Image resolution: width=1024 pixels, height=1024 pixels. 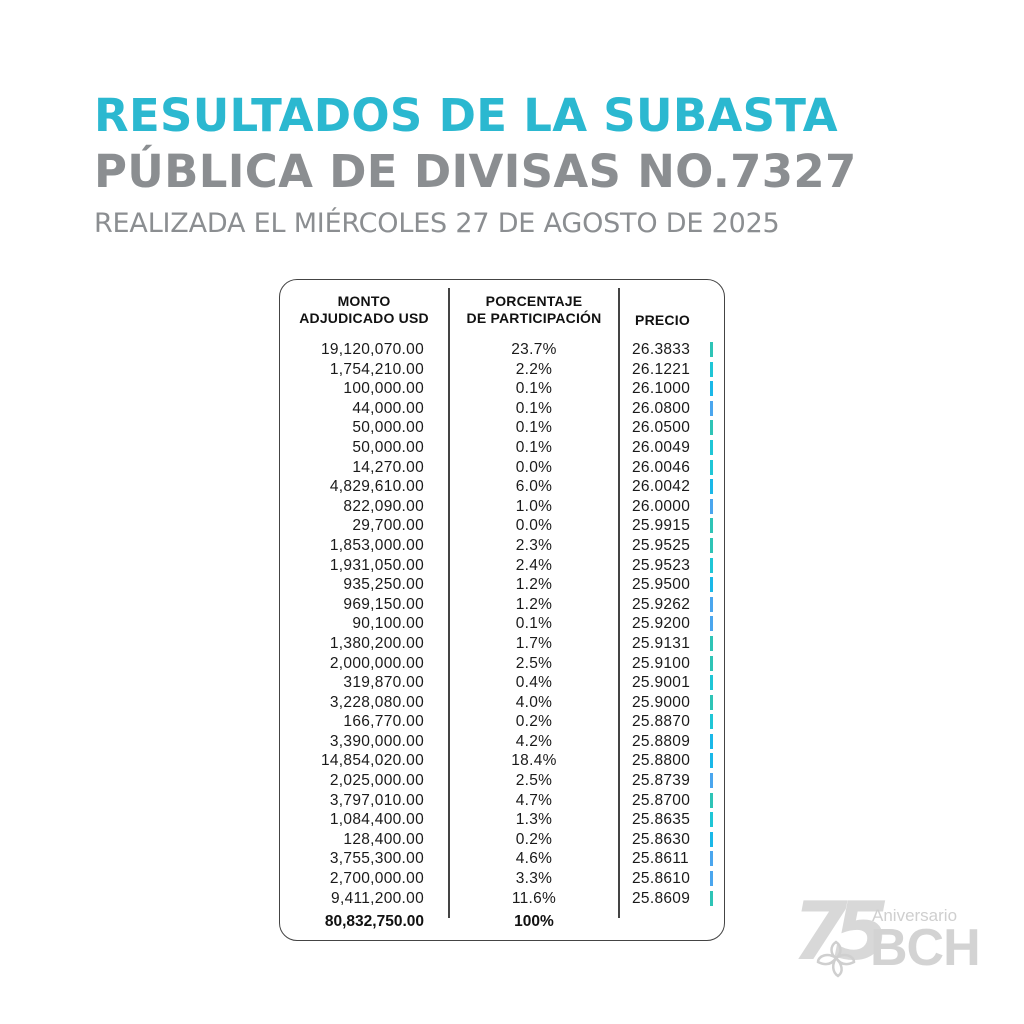 What do you see at coordinates (503, 742) in the screenshot?
I see `table-row: 3,390,000.00 4.2% 25.8809` at bounding box center [503, 742].